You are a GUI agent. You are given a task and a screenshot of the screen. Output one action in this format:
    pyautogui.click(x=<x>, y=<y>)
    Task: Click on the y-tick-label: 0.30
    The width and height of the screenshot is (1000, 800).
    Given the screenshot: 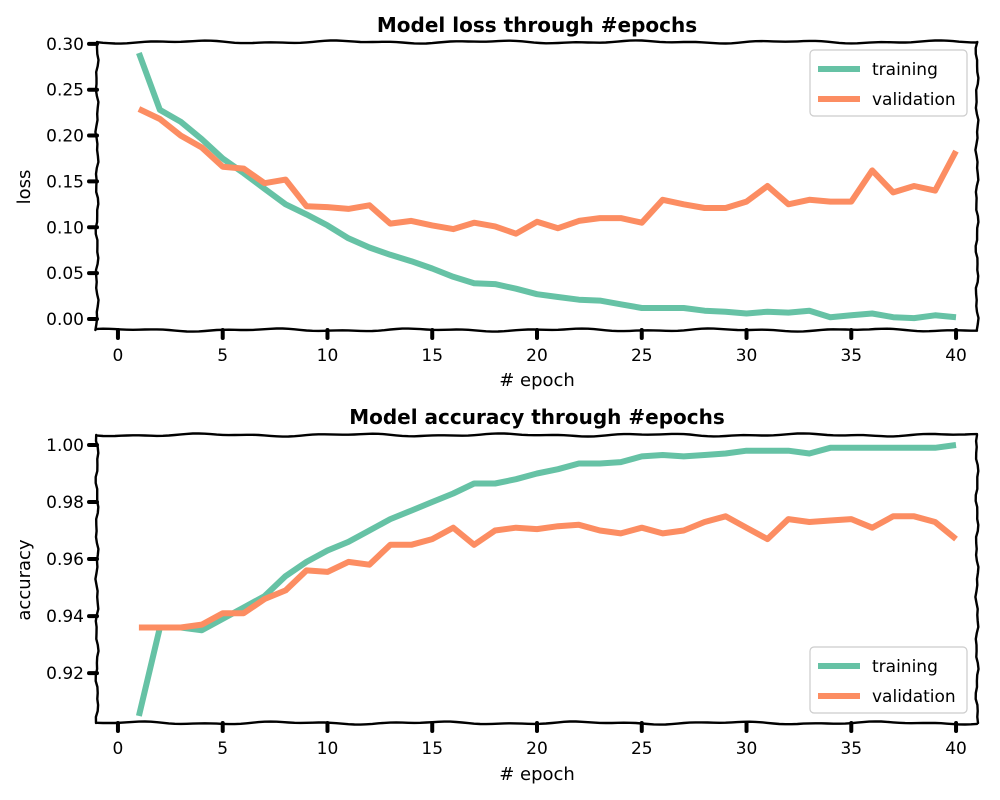 What is the action you would take?
    pyautogui.click(x=65, y=45)
    